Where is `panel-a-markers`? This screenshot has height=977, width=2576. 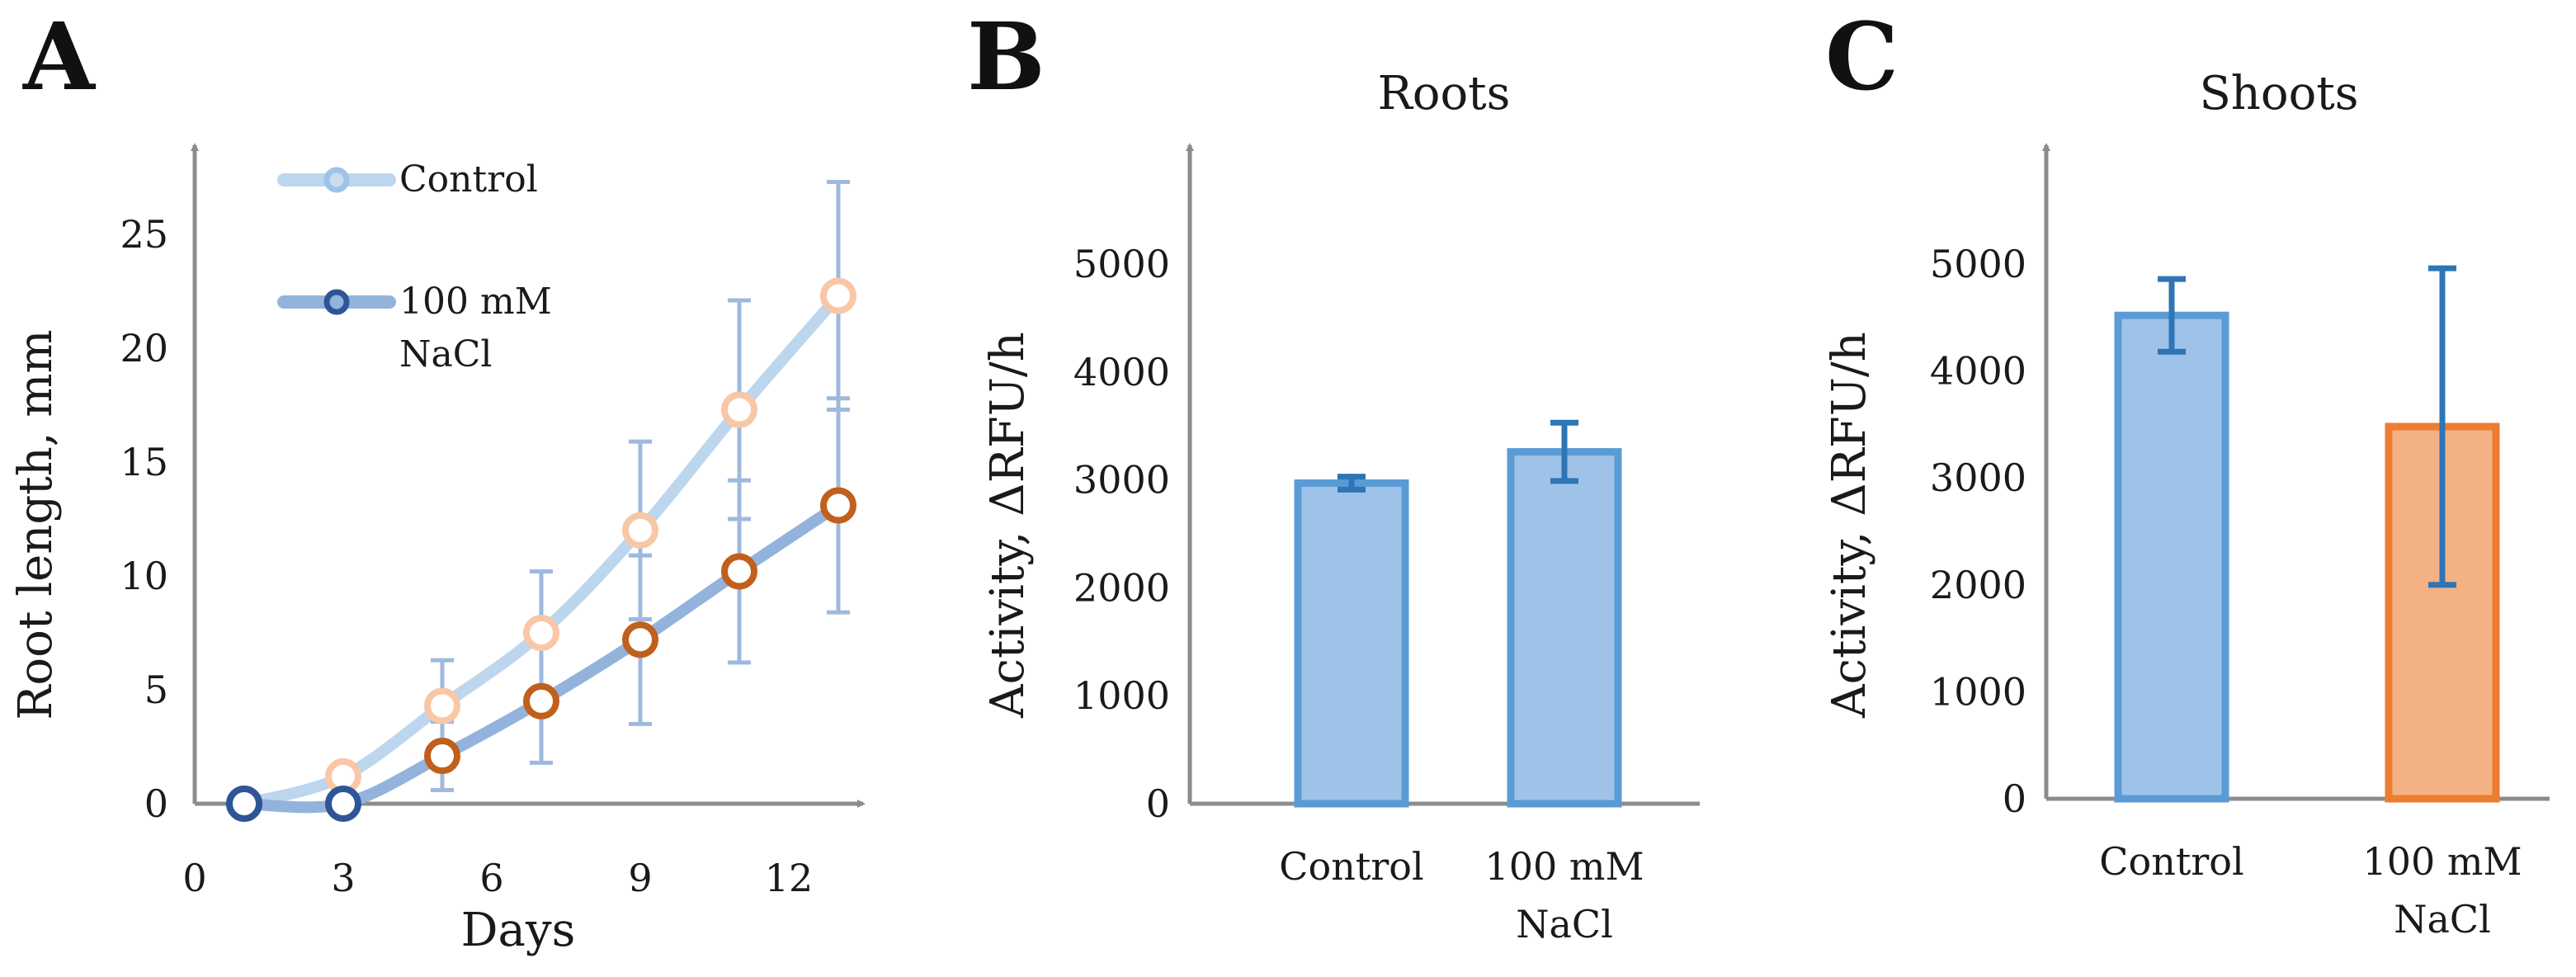
panel-a-markers is located at coordinates (541, 549).